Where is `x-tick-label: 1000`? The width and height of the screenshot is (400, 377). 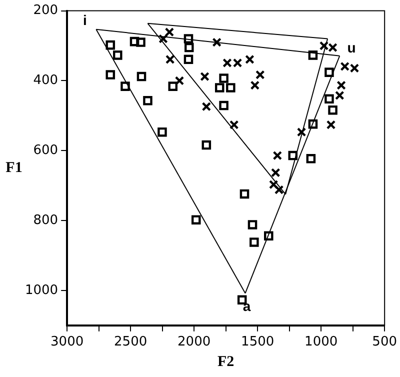 x-tick-label: 1000 is located at coordinates (321, 342).